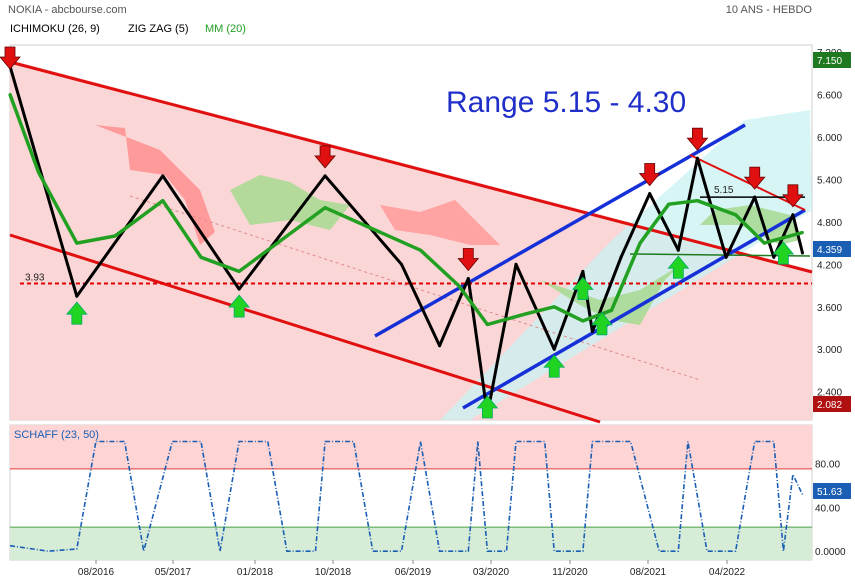 This screenshot has width=855, height=580. I want to click on x-tick-label: 10/2018, so click(333, 572).